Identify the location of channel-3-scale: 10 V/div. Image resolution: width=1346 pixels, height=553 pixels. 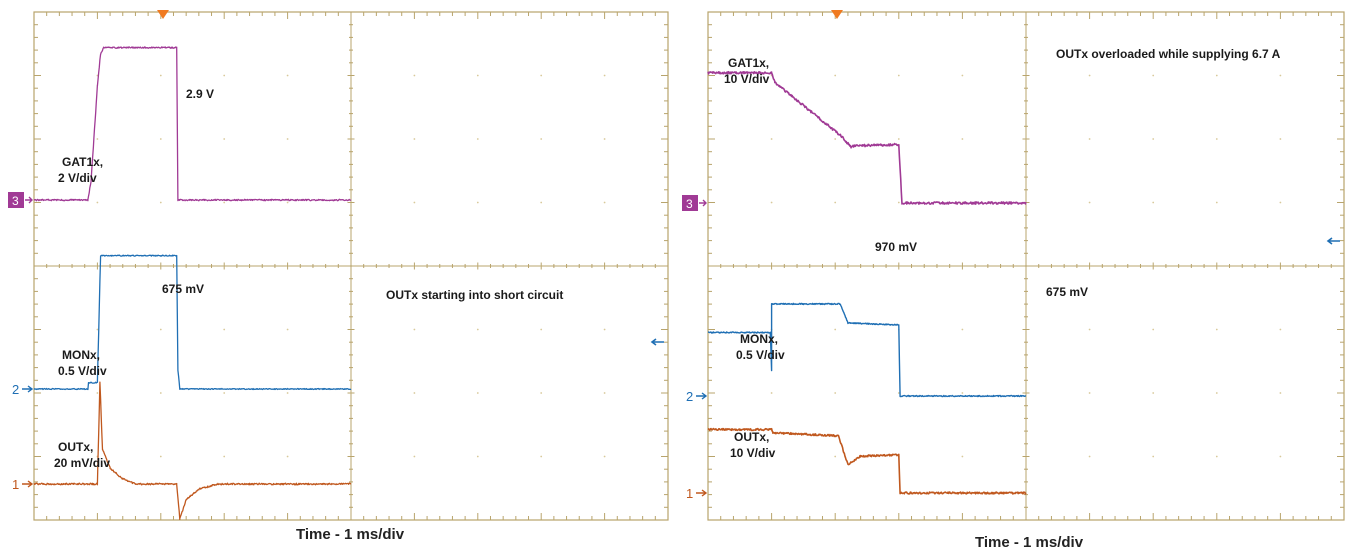
(747, 79).